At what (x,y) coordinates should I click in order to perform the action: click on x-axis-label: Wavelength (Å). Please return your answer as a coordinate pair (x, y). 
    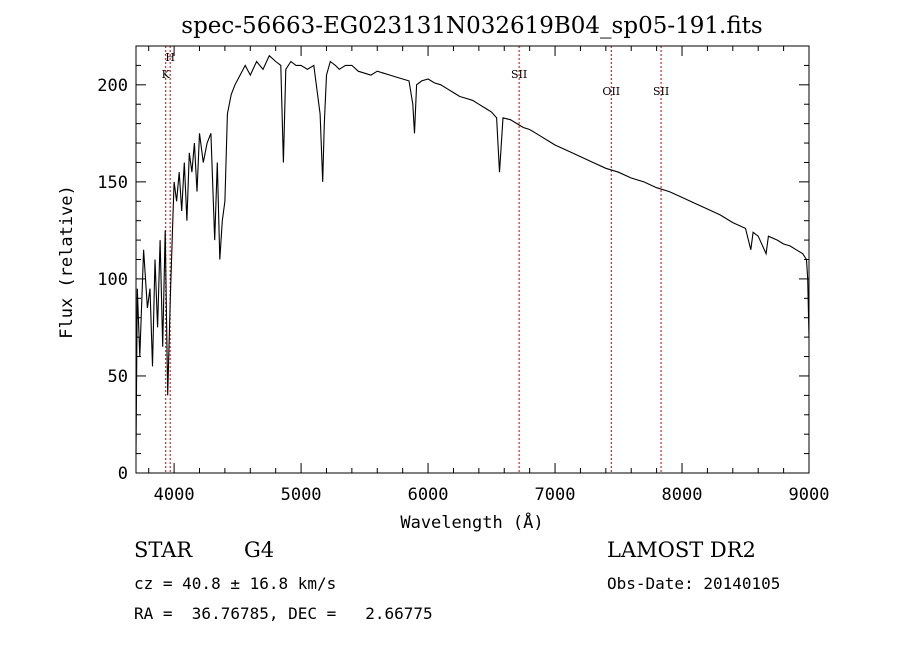
    Looking at the image, I should click on (471, 522).